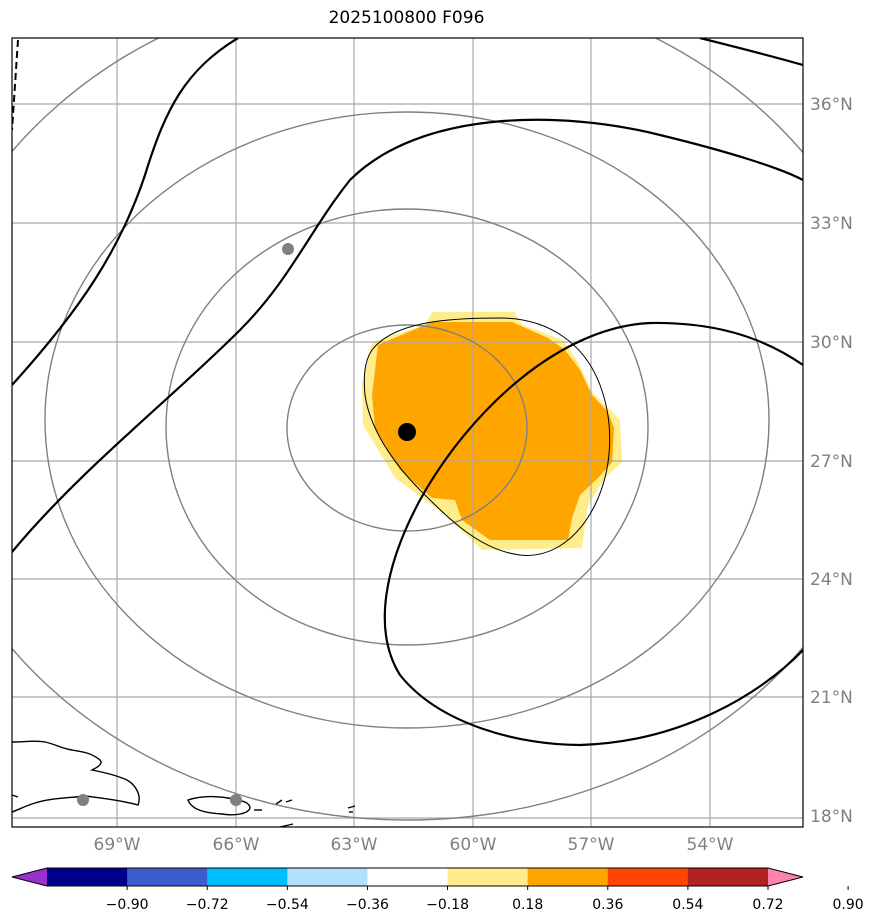  What do you see at coordinates (184, 783) in the screenshot?
I see `coastlines` at bounding box center [184, 783].